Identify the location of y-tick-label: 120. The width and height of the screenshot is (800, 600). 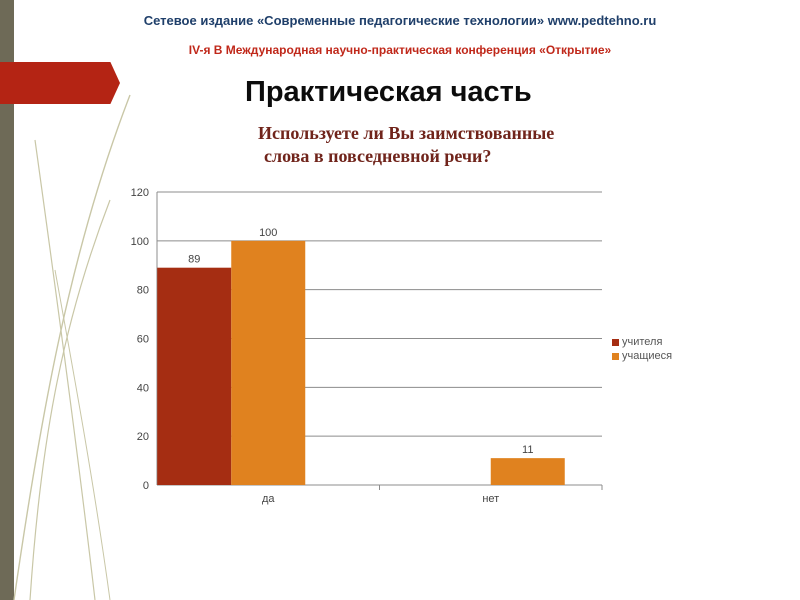
(140, 193).